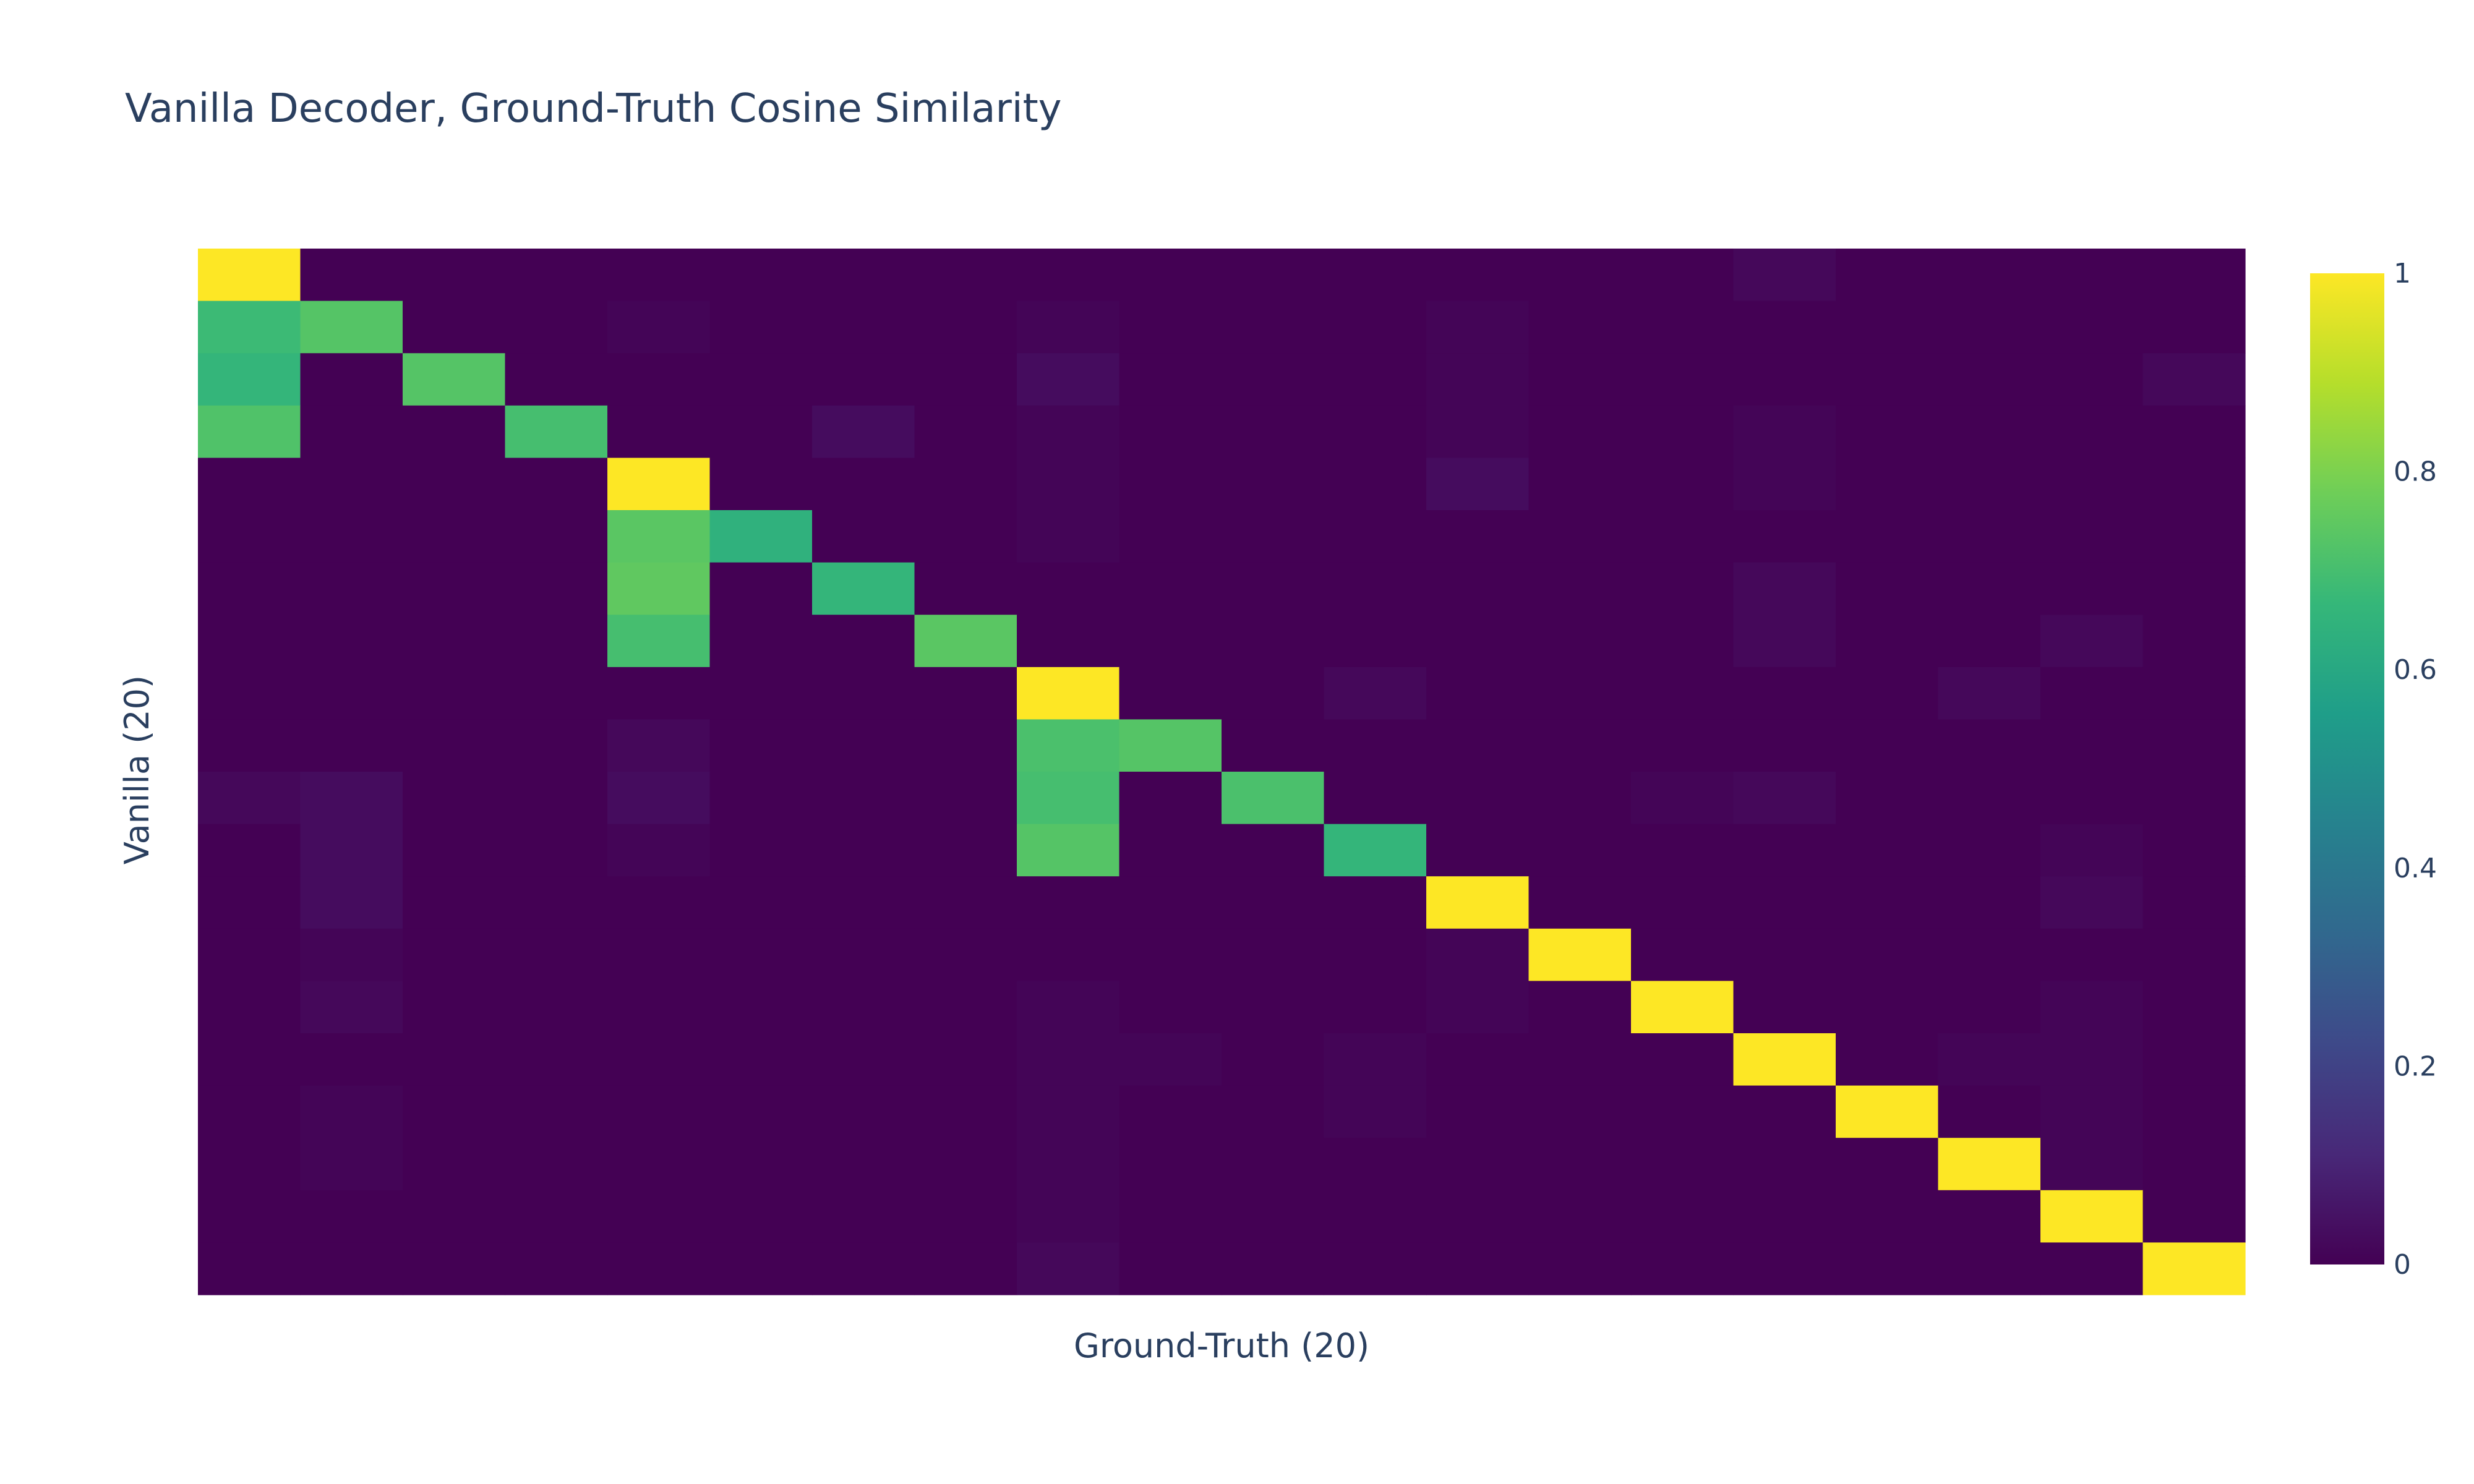 This screenshot has height=1484, width=2474. I want to click on colorbar-tick-label: 1, so click(2402, 273).